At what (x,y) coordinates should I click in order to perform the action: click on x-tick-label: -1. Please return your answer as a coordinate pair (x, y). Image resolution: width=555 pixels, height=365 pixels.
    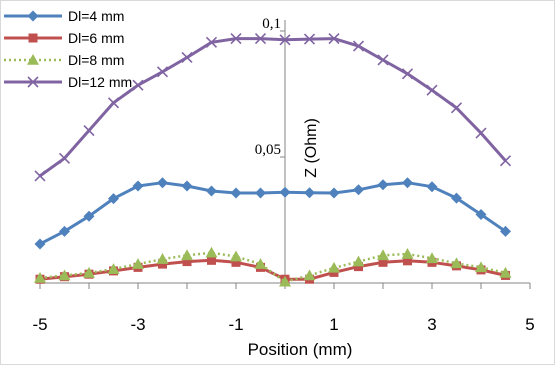
    Looking at the image, I should click on (235, 324).